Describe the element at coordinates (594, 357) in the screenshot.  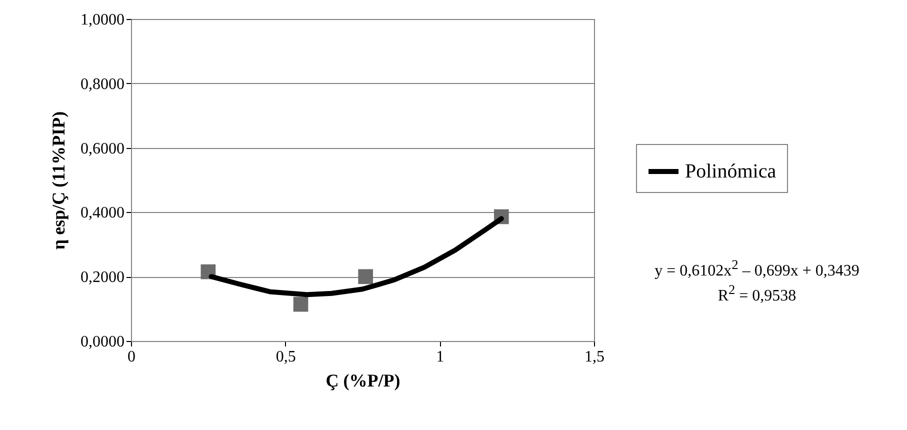
I see `x-tick-label: 1,5` at that location.